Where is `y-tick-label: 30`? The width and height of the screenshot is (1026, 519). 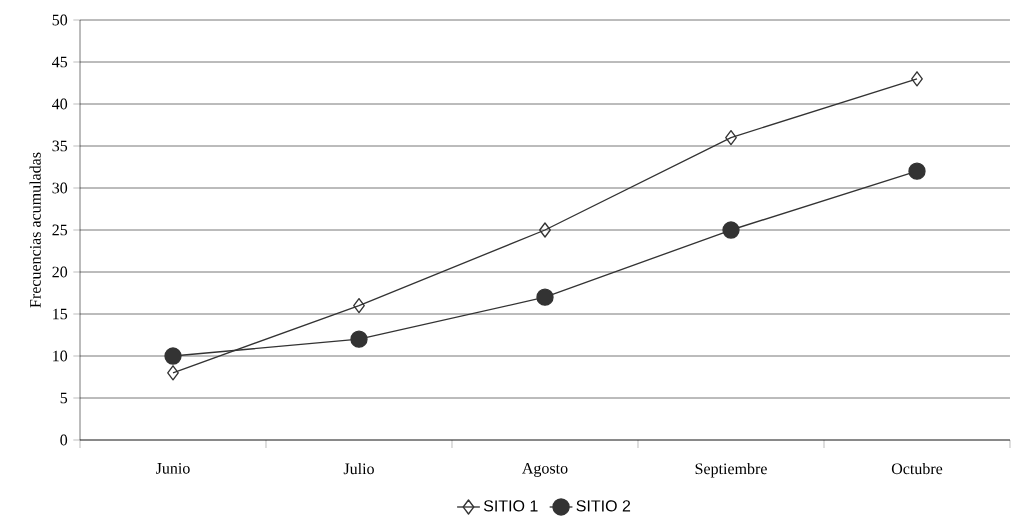
y-tick-label: 30 is located at coordinates (60, 188).